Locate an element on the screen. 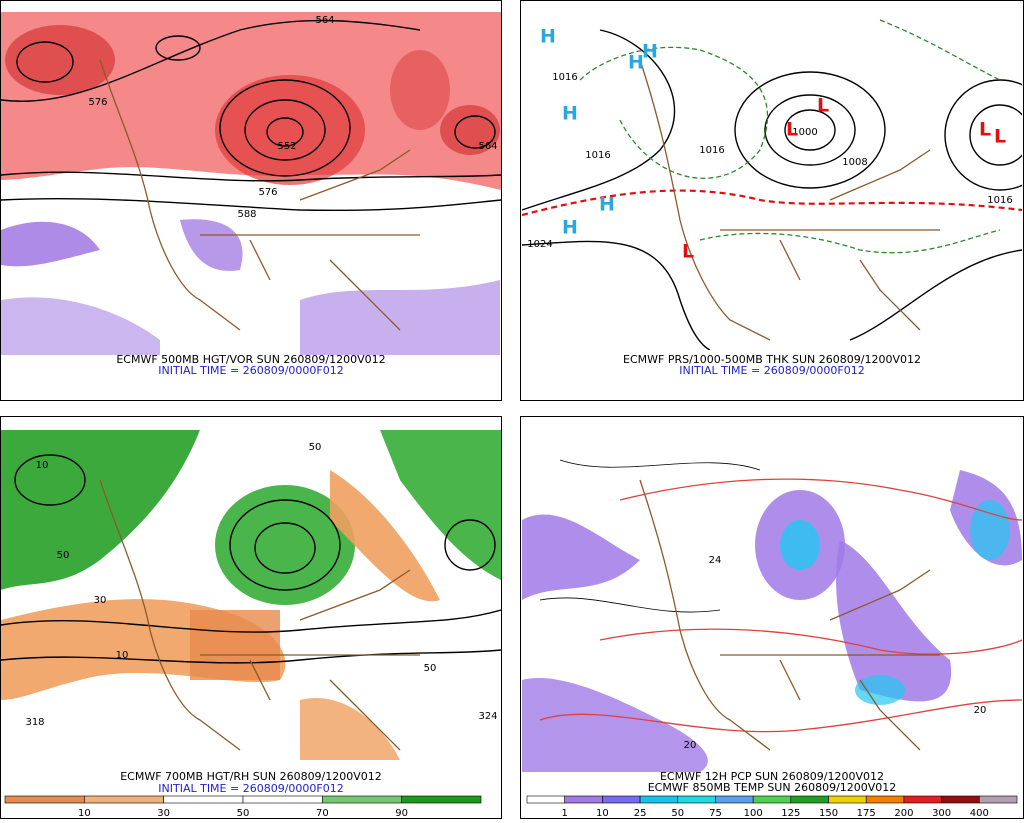 The width and height of the screenshot is (1024, 823). colorbar-label: 125 is located at coordinates (790, 813).